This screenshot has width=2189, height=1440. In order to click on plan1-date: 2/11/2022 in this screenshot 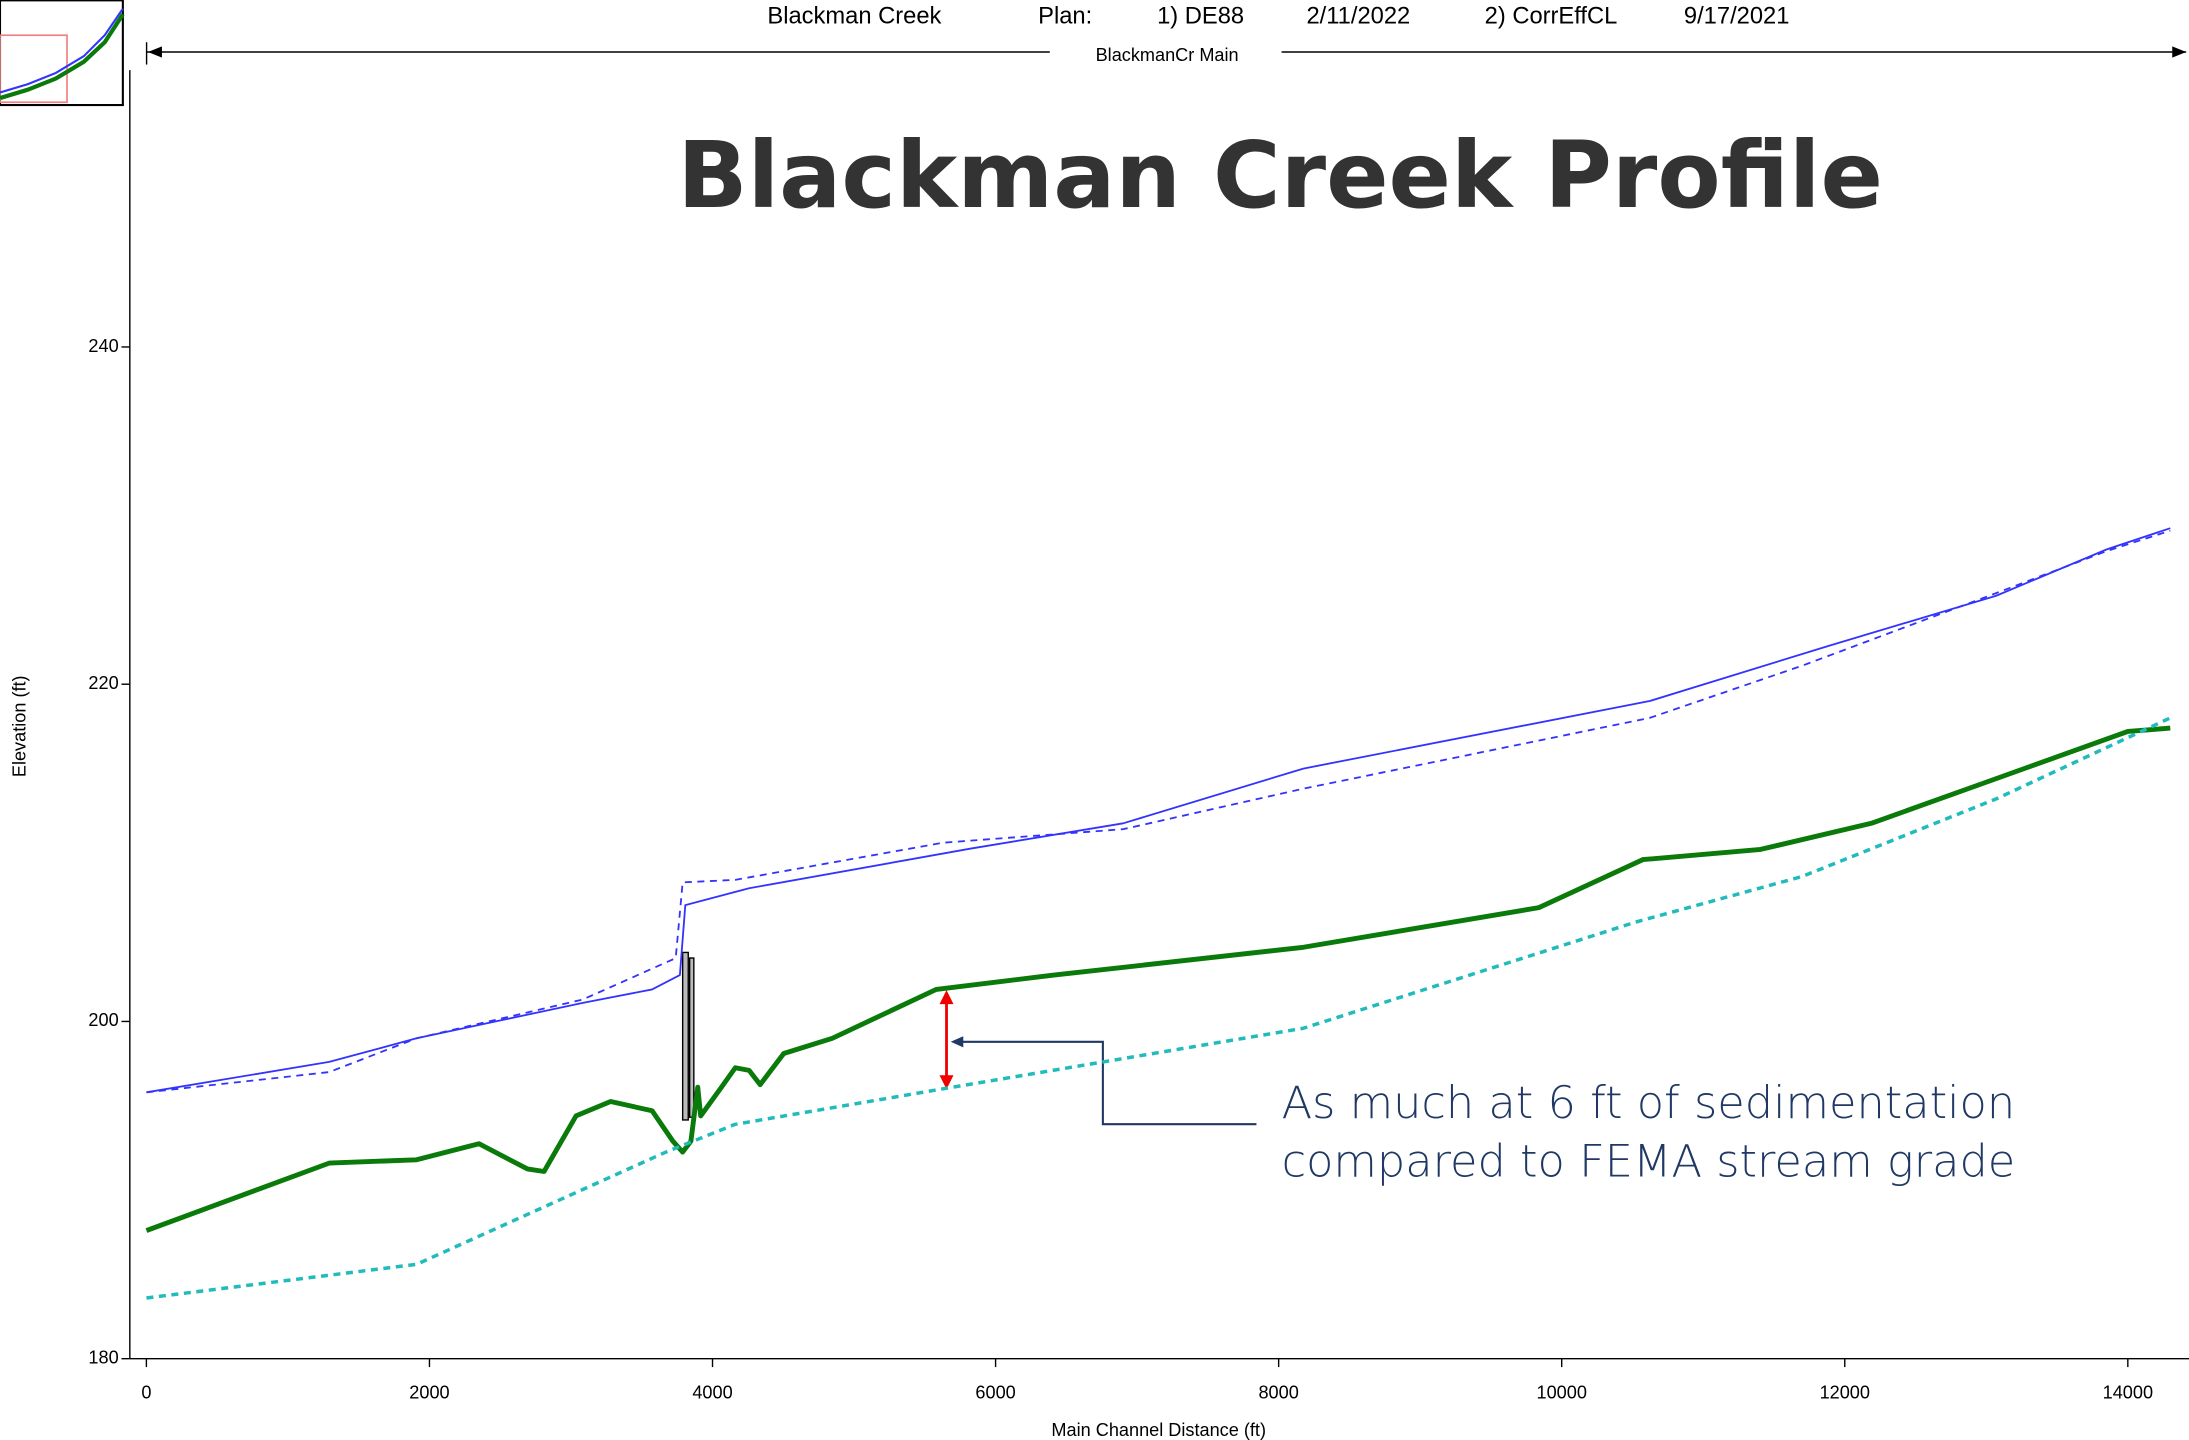, I will do `click(1358, 16)`.